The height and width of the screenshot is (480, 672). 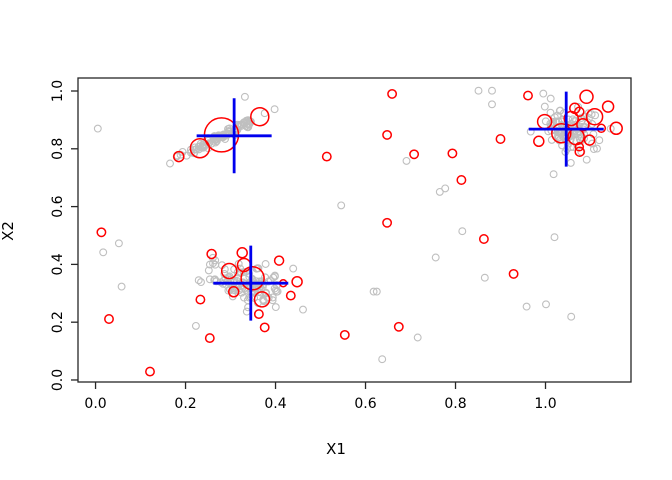 I want to click on y-axis-title: X2, so click(x=8, y=231).